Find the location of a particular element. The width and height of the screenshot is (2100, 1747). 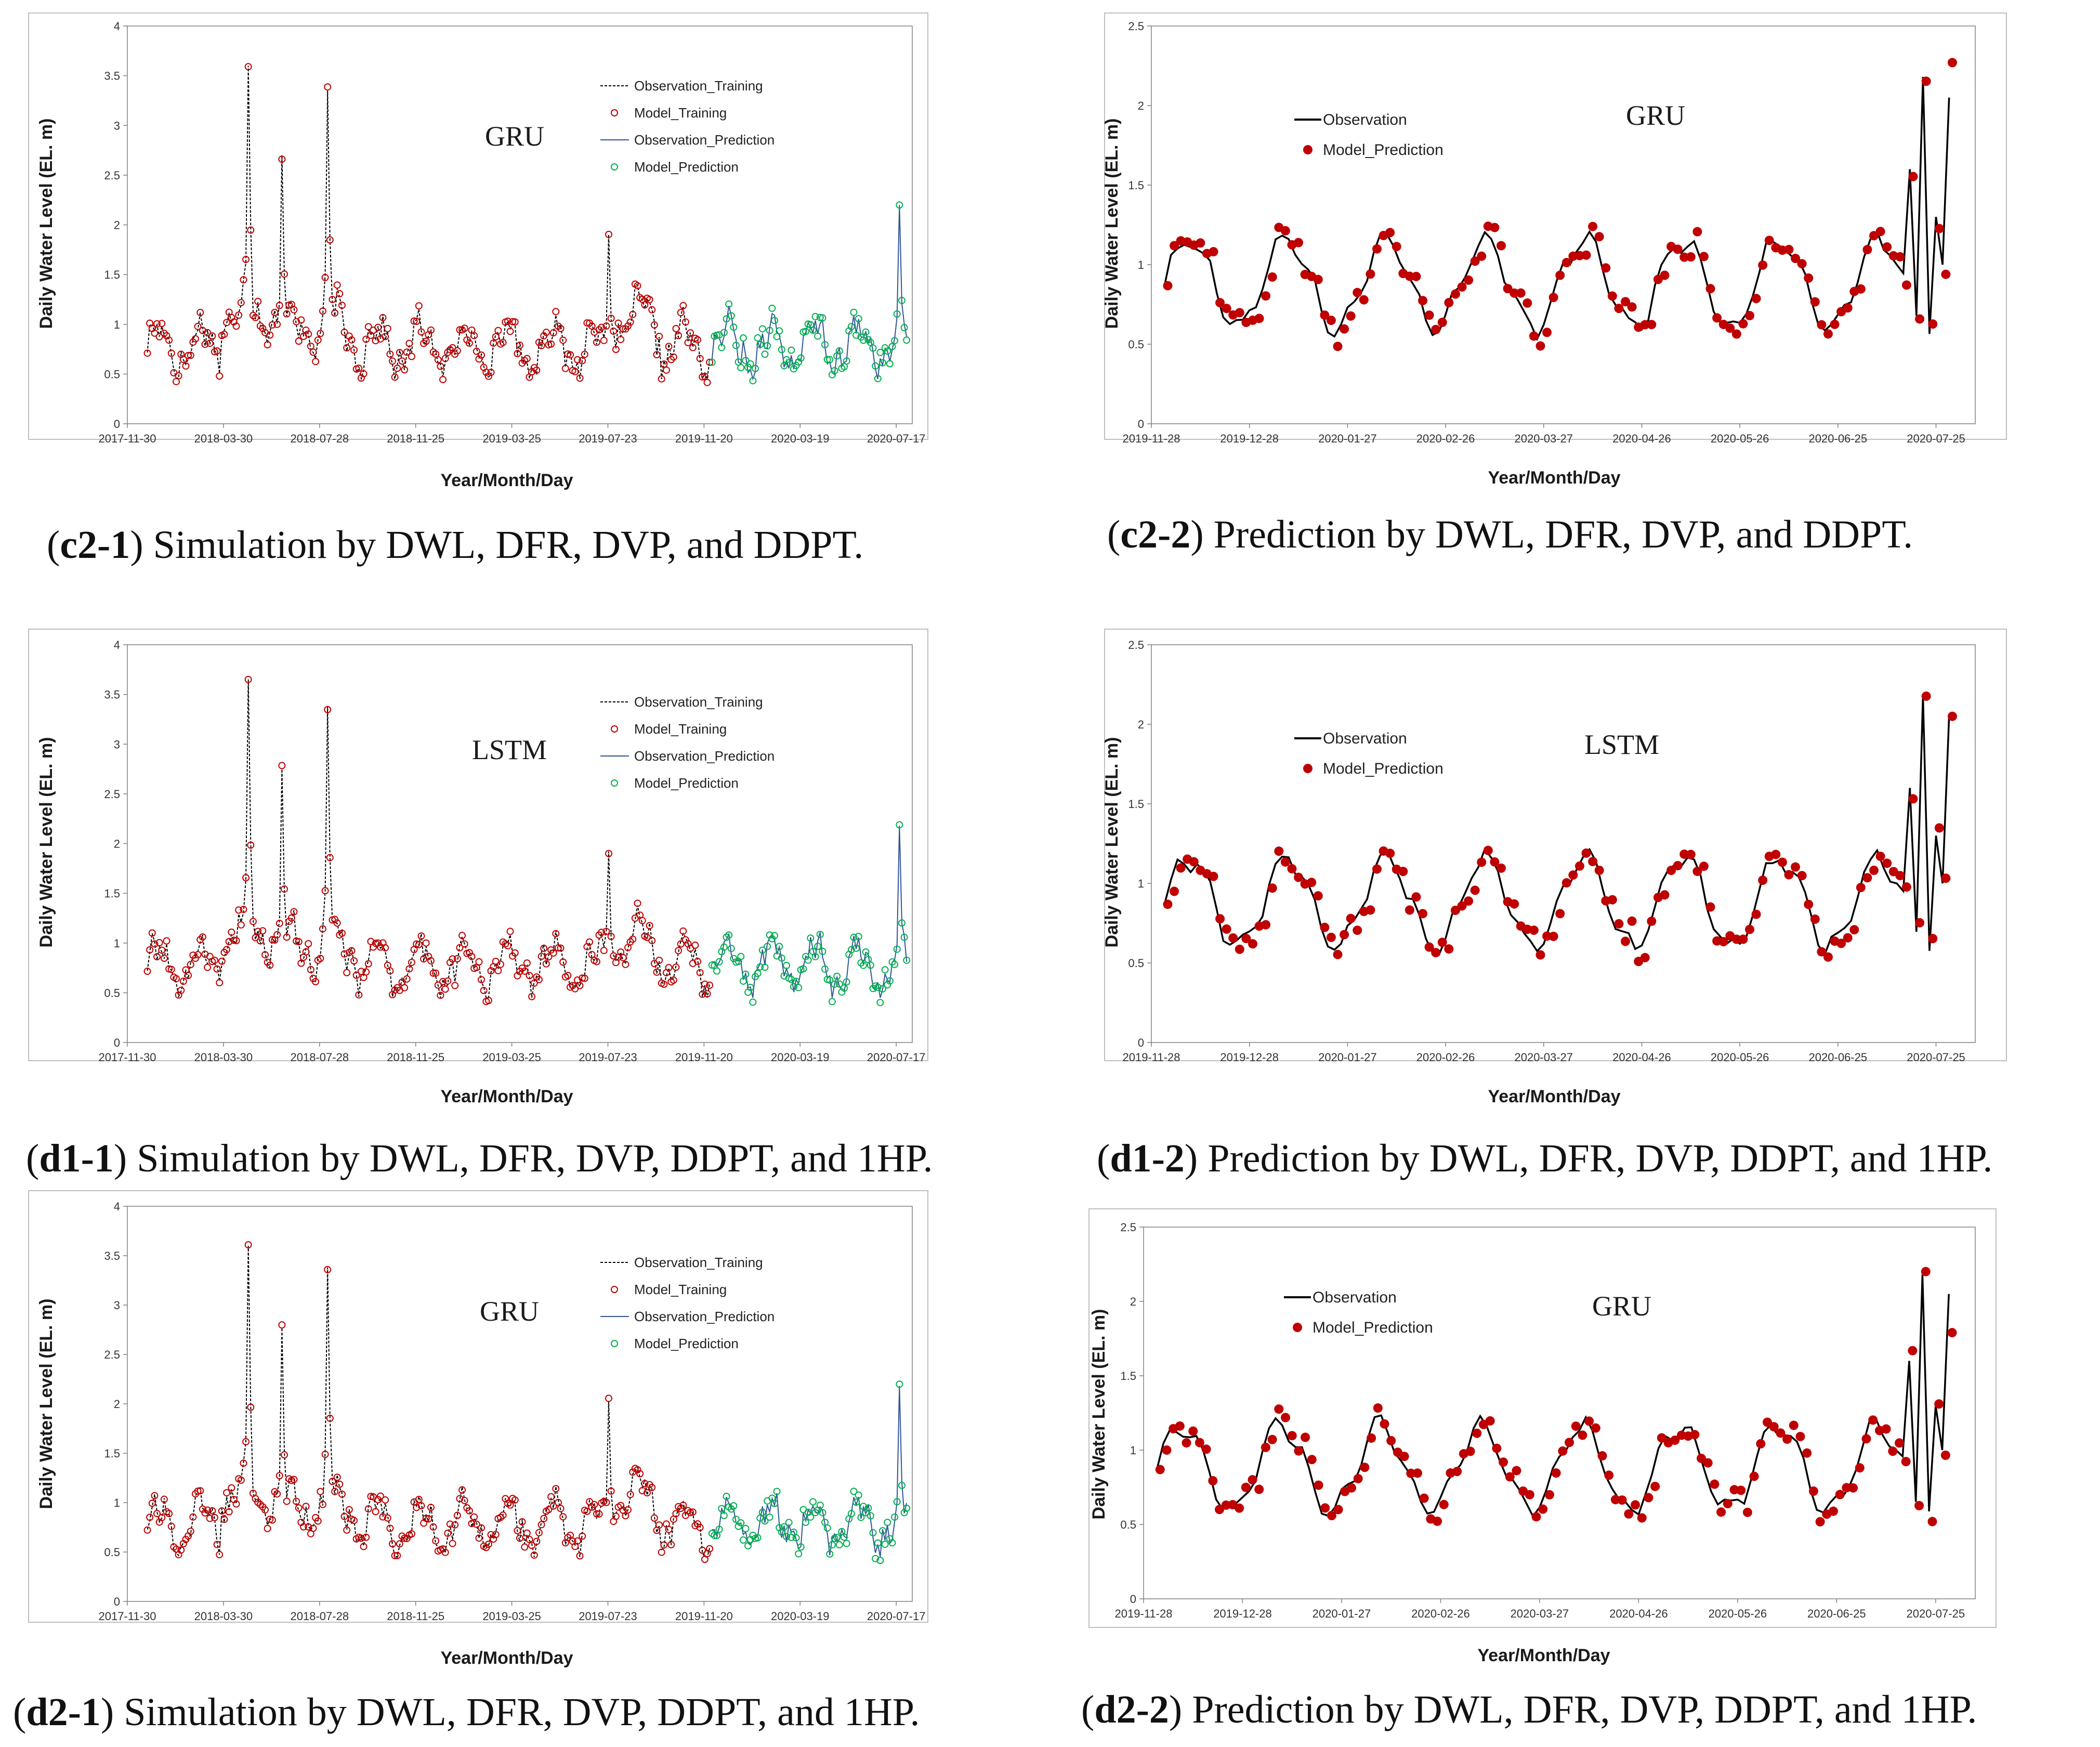

y-tick-label: 2 is located at coordinates (117, 226).